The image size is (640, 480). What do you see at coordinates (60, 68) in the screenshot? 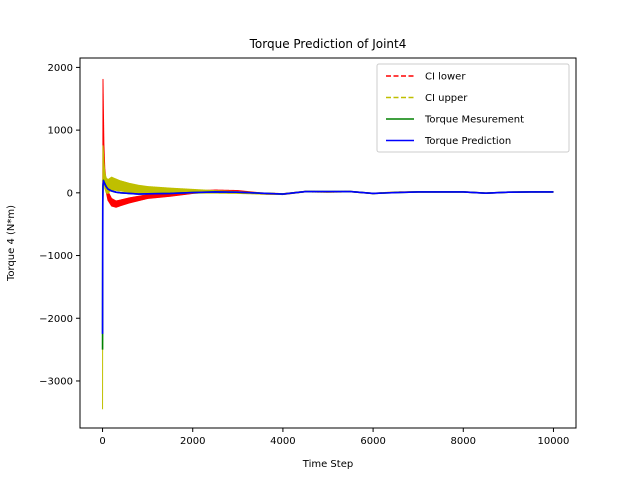
I see `y-tick-label: 2000` at bounding box center [60, 68].